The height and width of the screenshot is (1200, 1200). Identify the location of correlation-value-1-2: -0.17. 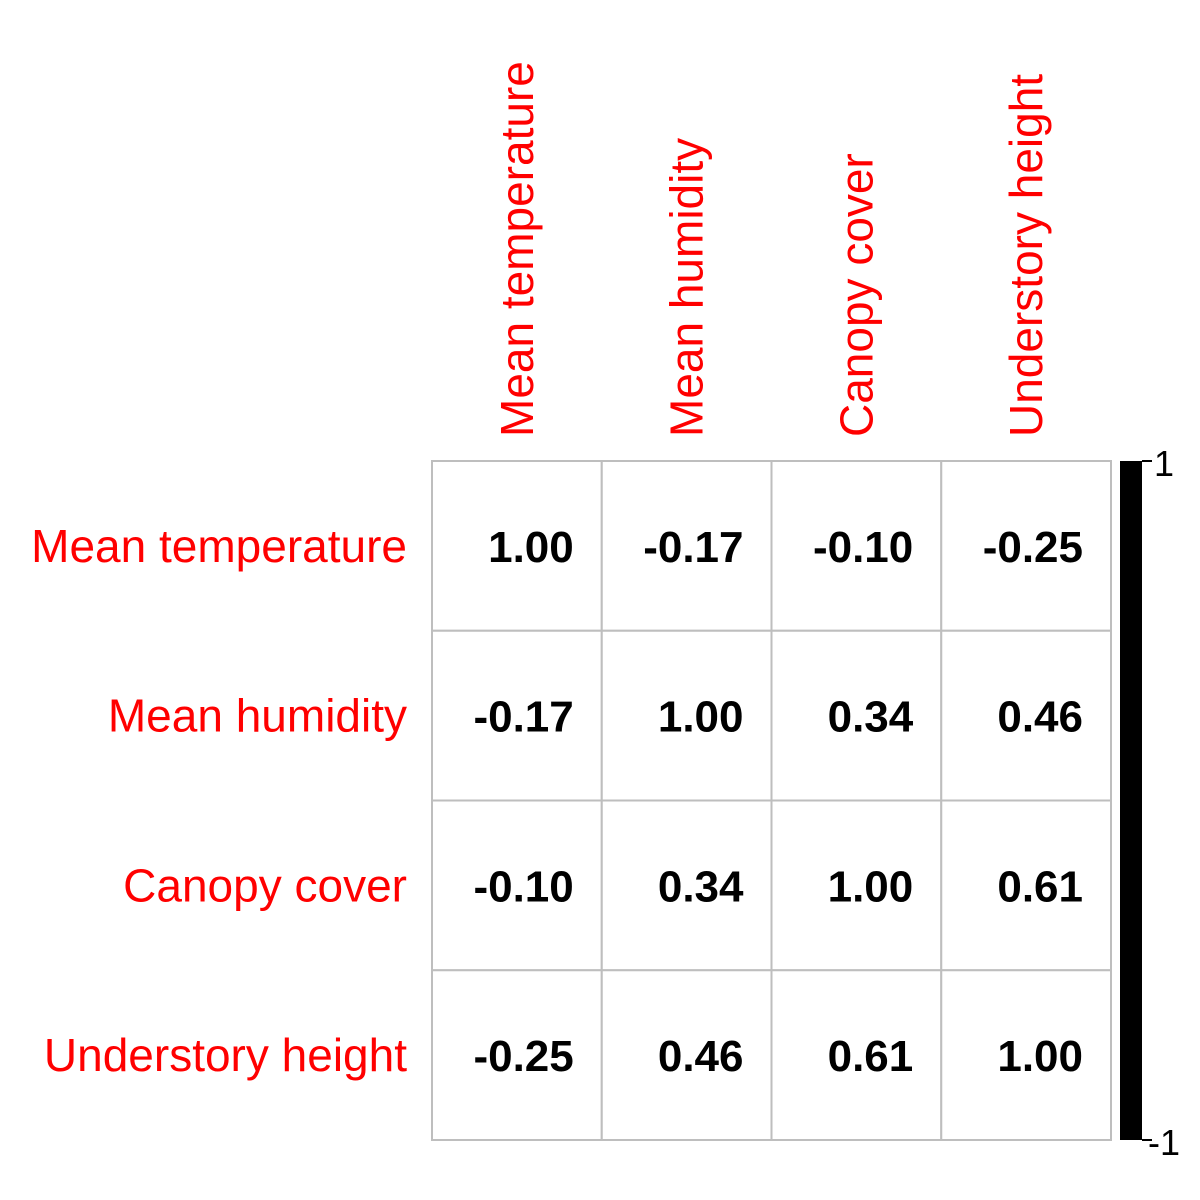
(693, 547).